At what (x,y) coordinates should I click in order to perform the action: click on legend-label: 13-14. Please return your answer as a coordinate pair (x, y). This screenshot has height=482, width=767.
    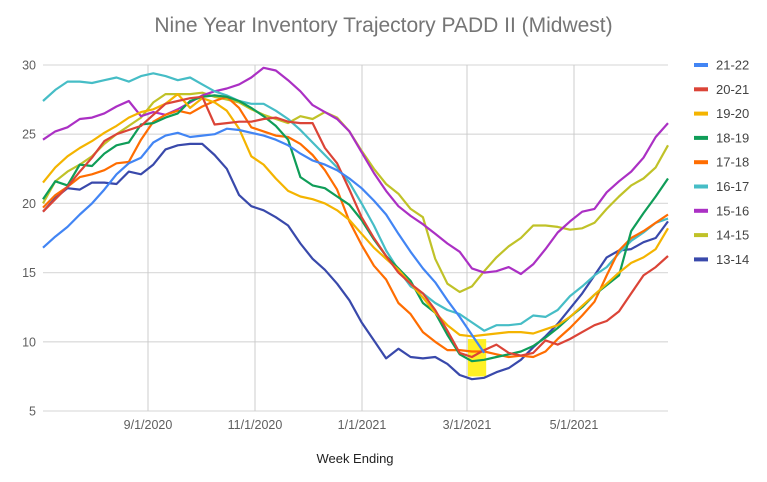
    Looking at the image, I should click on (732, 259).